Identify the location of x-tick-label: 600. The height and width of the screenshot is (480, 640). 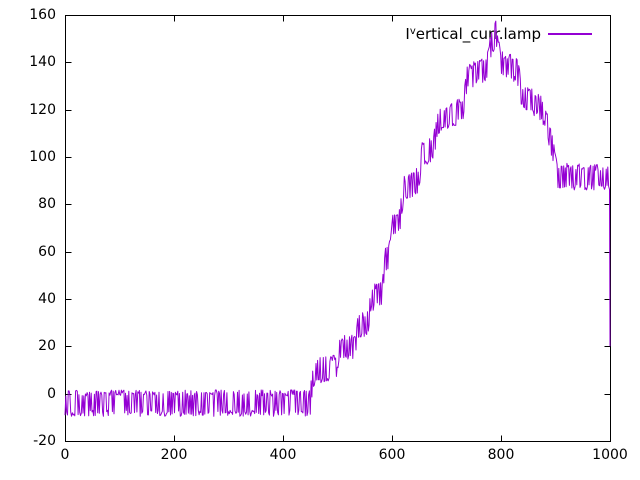
(392, 455).